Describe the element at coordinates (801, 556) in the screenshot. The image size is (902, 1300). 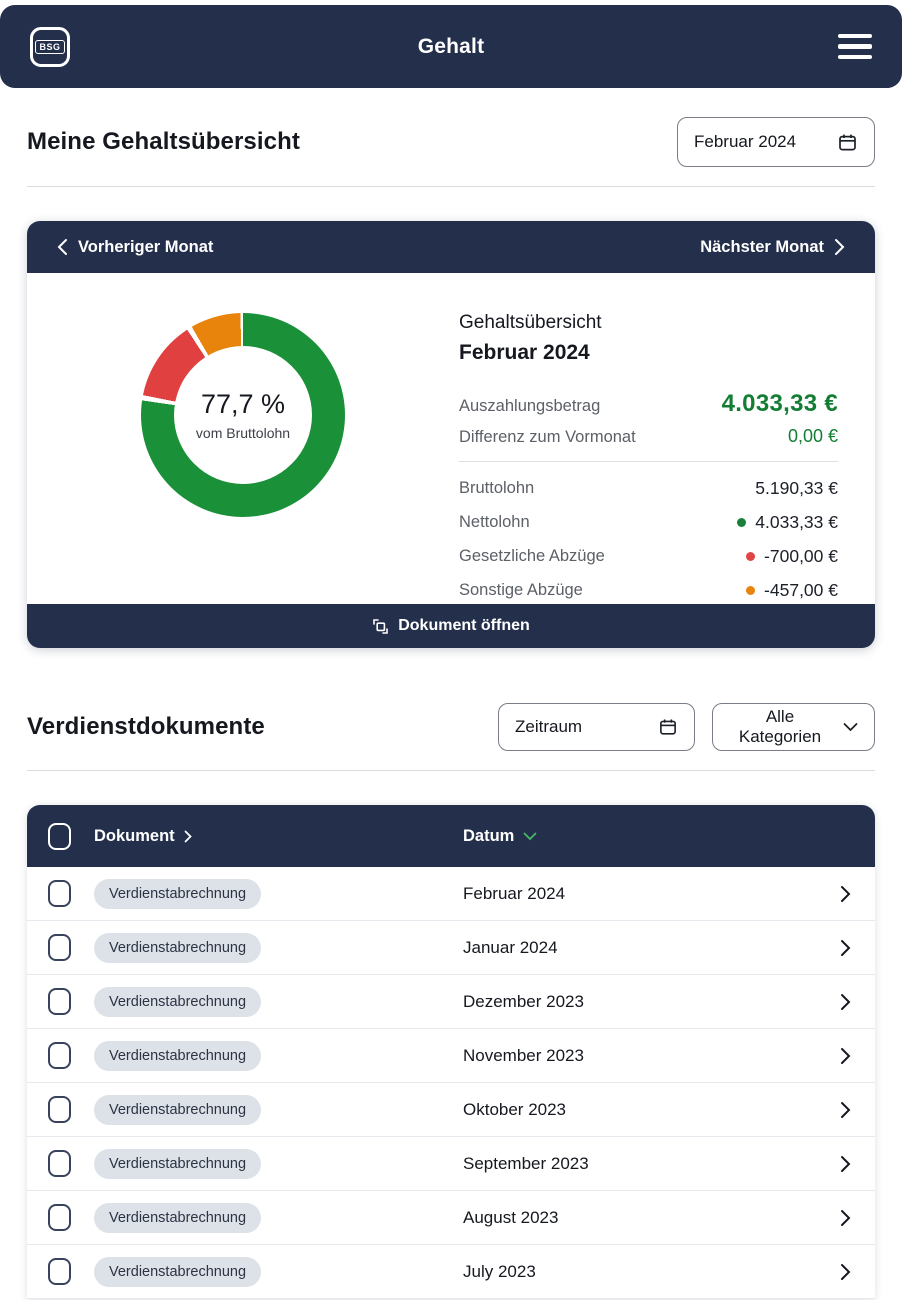
I see `breakdown-value: -700,00 €` at that location.